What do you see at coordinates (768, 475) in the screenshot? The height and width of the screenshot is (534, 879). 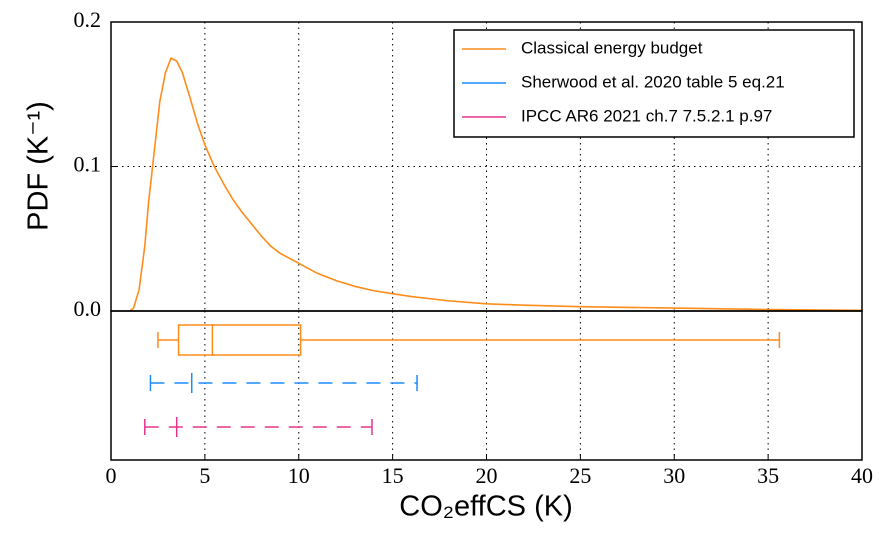 I see `x-tick-label: 35` at bounding box center [768, 475].